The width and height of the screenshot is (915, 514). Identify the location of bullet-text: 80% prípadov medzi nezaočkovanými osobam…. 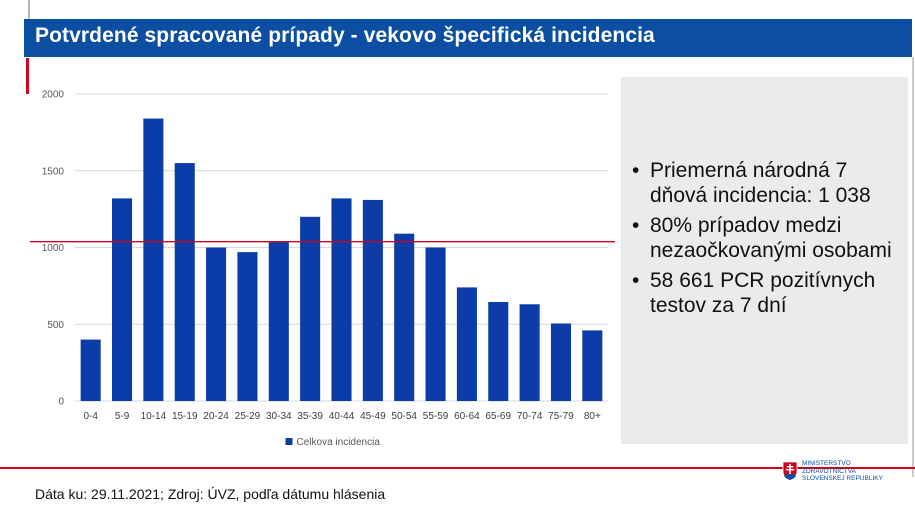
(771, 238).